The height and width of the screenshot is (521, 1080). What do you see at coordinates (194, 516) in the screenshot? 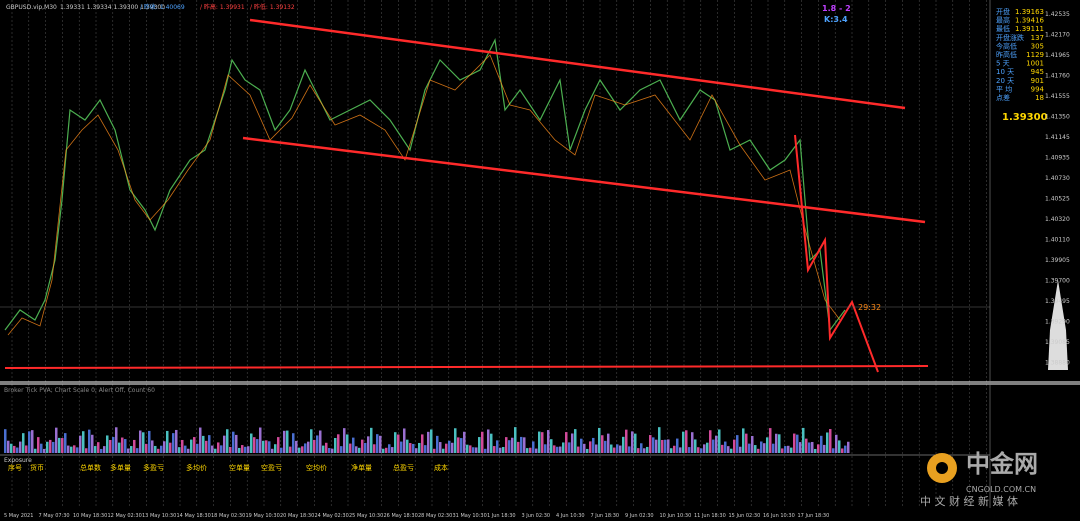
I see `time-label: 14 May 18:30` at bounding box center [194, 516].